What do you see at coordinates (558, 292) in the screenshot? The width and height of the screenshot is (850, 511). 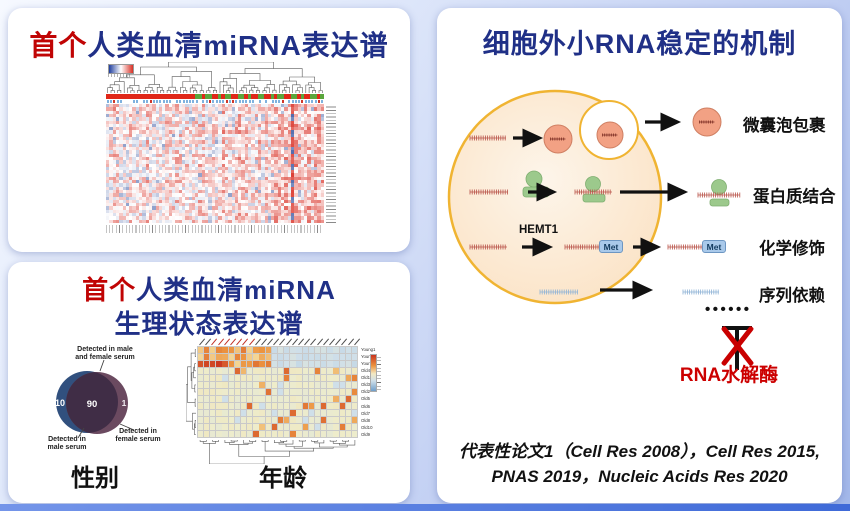 I see `rna-strand` at bounding box center [558, 292].